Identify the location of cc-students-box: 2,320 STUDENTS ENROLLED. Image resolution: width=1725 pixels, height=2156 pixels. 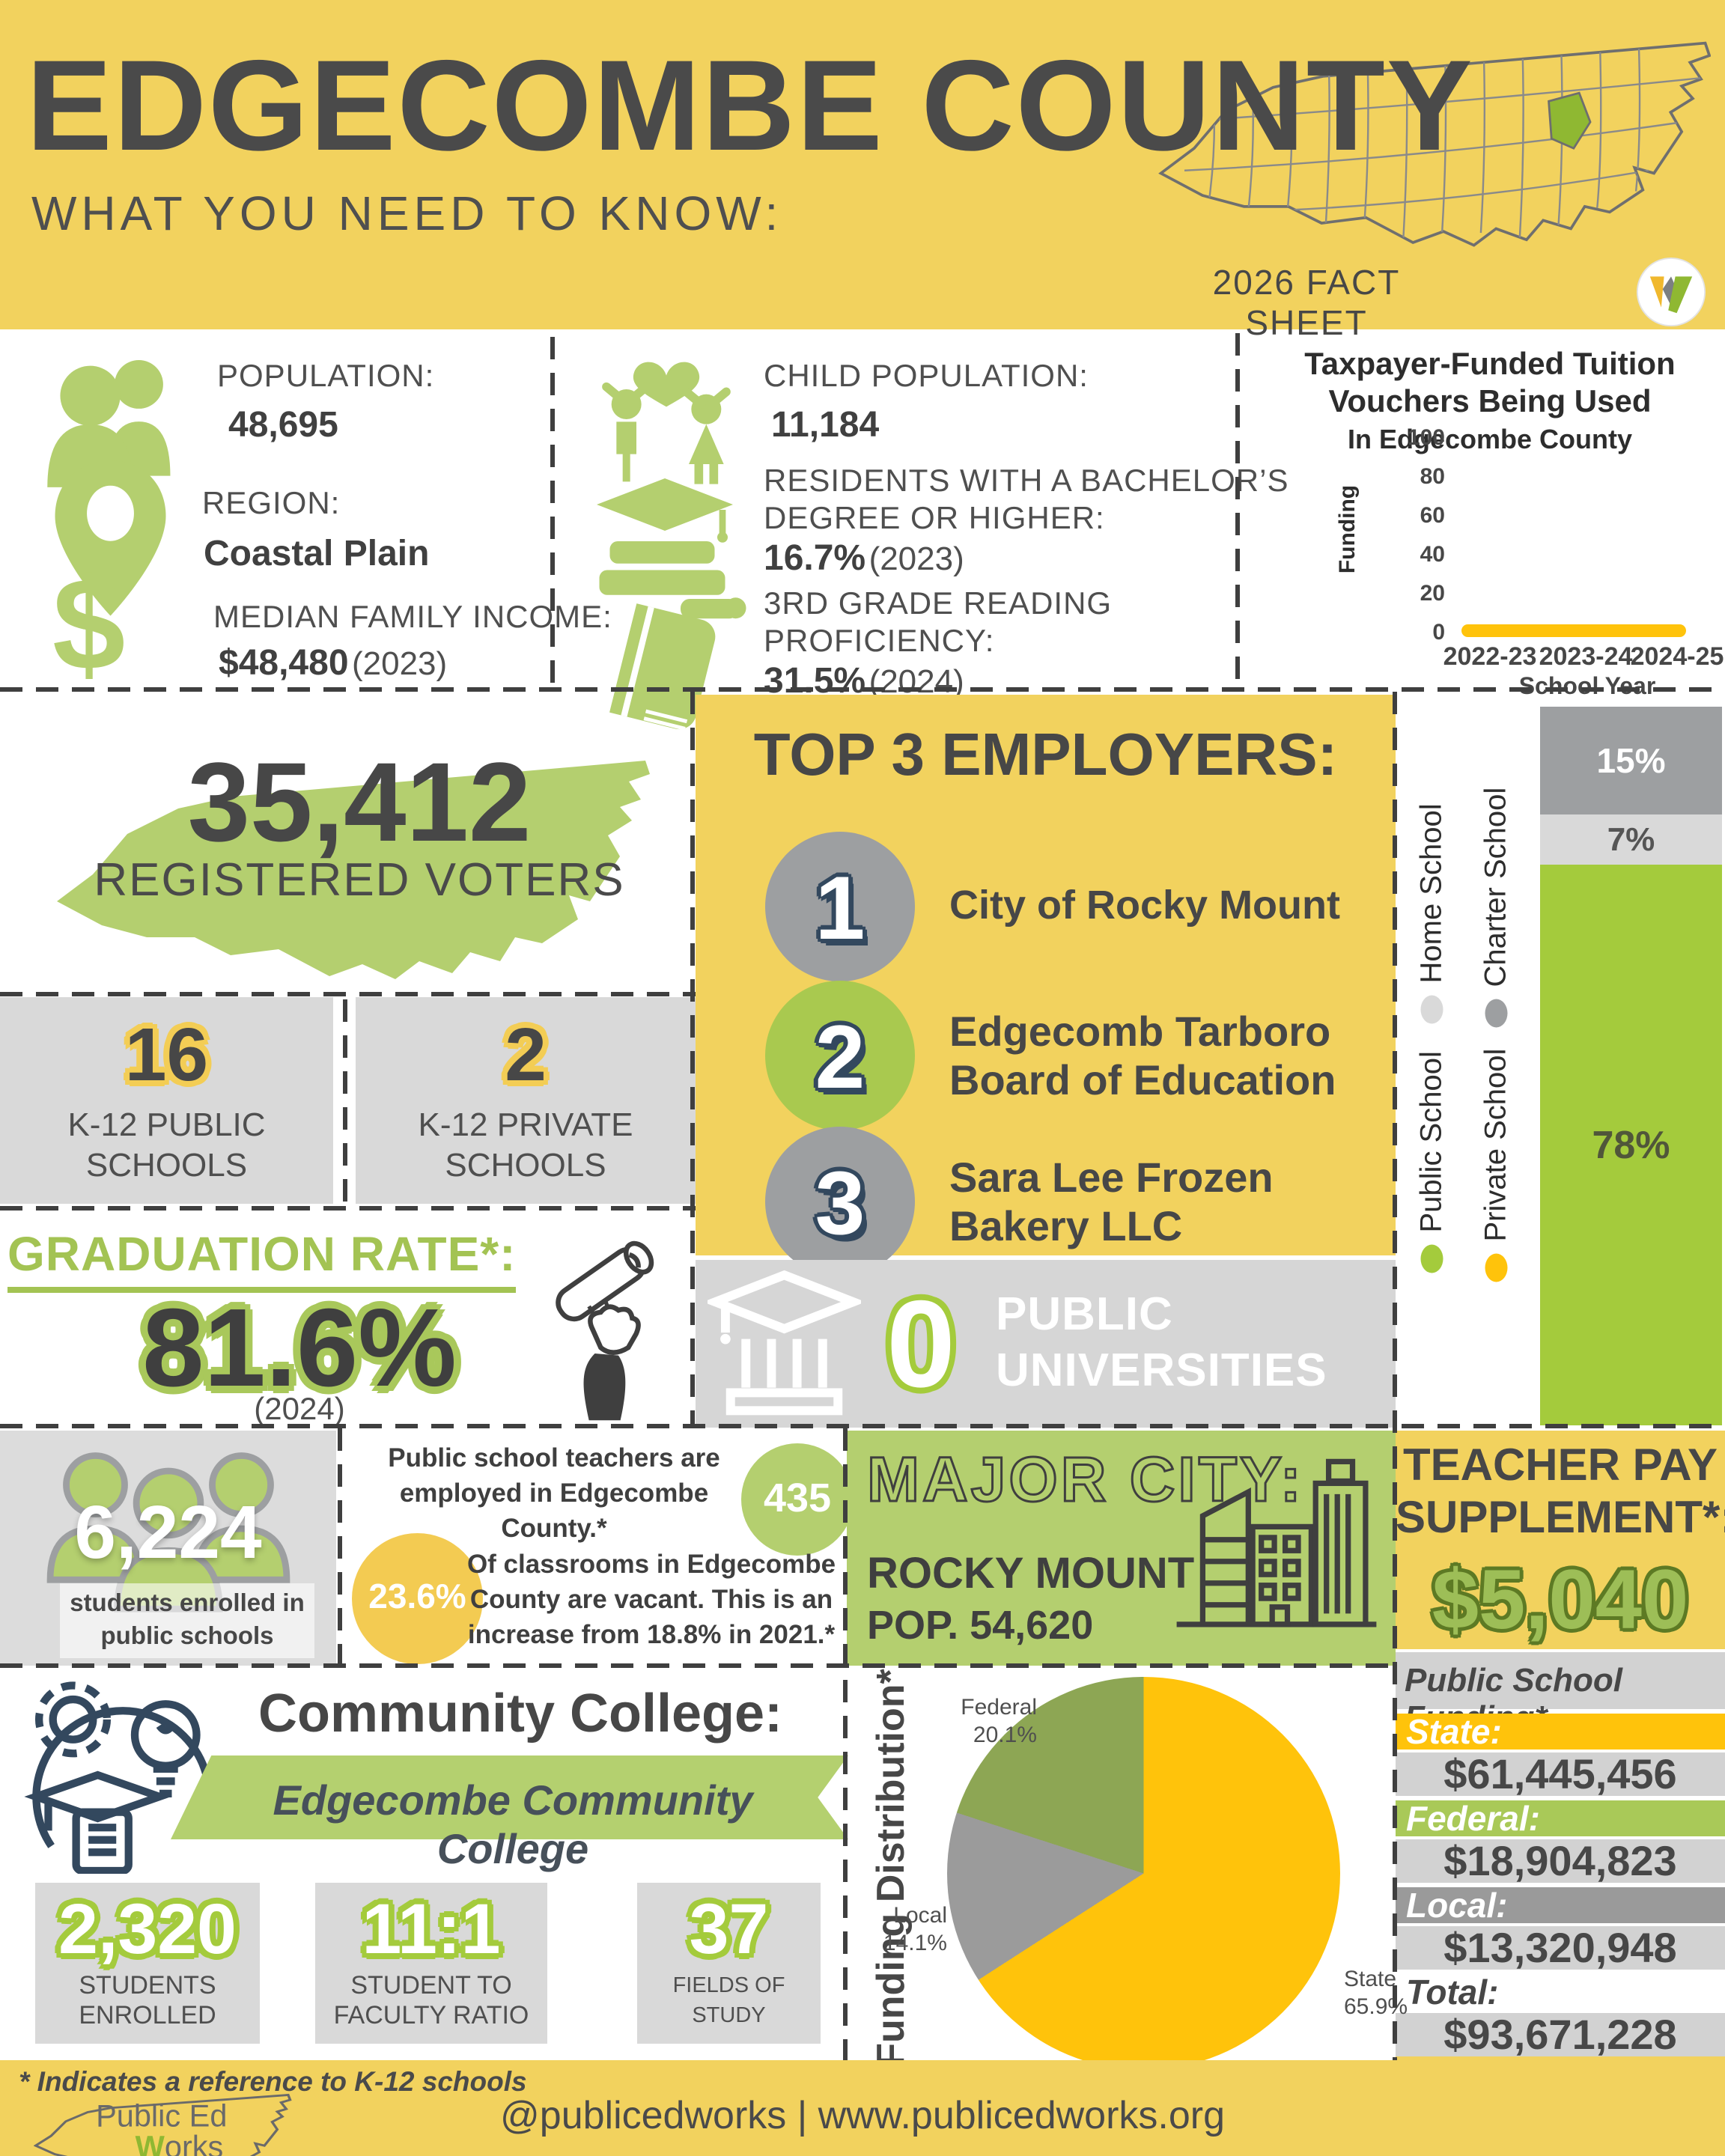
(147, 1963).